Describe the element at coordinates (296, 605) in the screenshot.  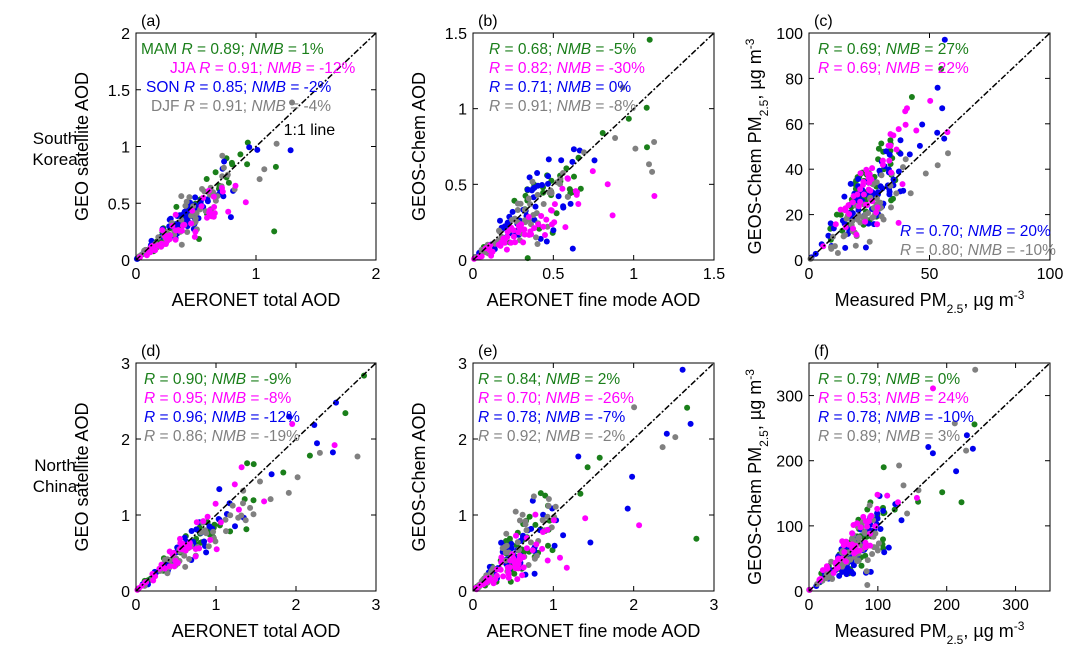
I see `x-tick-label: 2` at that location.